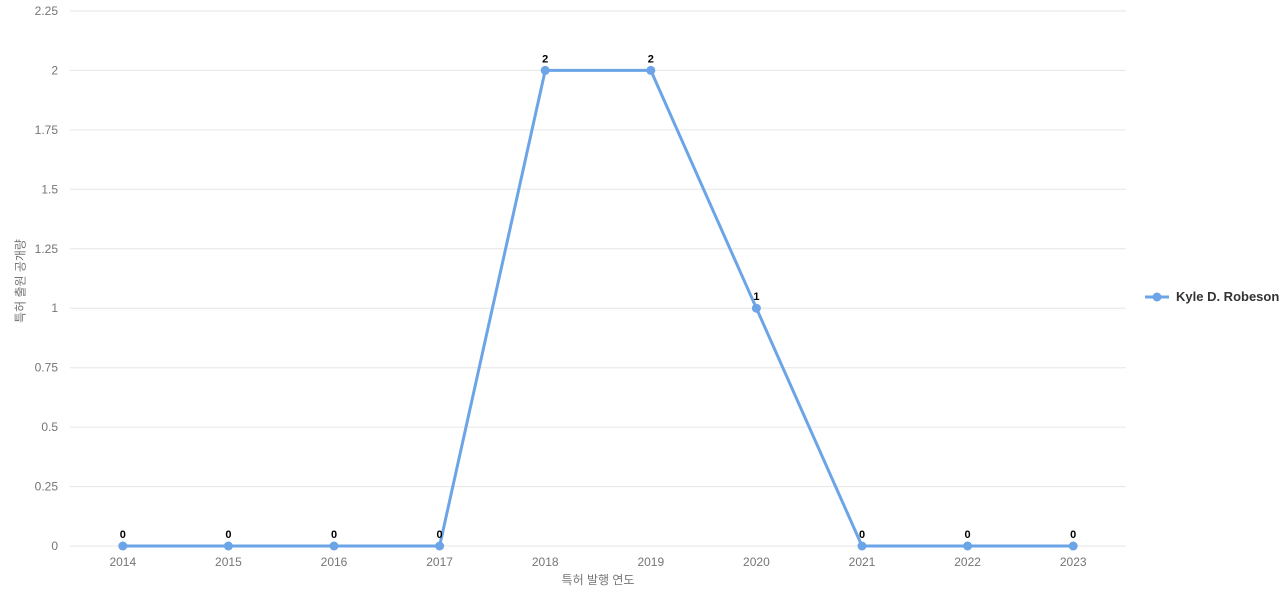 The width and height of the screenshot is (1280, 600). I want to click on y-tick-label: 0.25, so click(47, 487).